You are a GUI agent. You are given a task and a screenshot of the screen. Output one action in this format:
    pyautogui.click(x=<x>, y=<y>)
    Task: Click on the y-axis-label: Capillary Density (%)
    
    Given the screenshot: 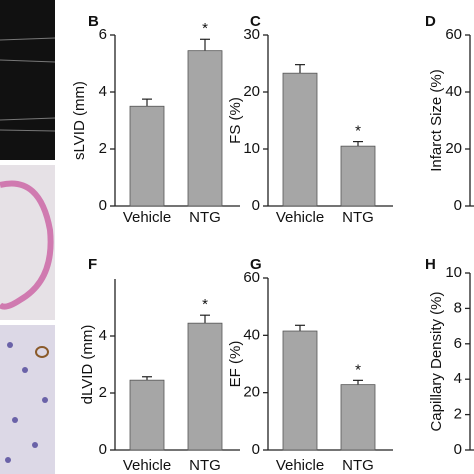 What is the action you would take?
    pyautogui.click(x=436, y=361)
    